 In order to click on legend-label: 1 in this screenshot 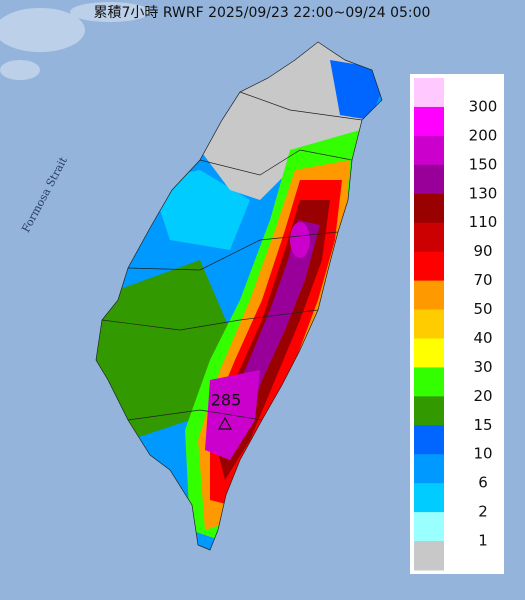, I will do `click(483, 541)`.